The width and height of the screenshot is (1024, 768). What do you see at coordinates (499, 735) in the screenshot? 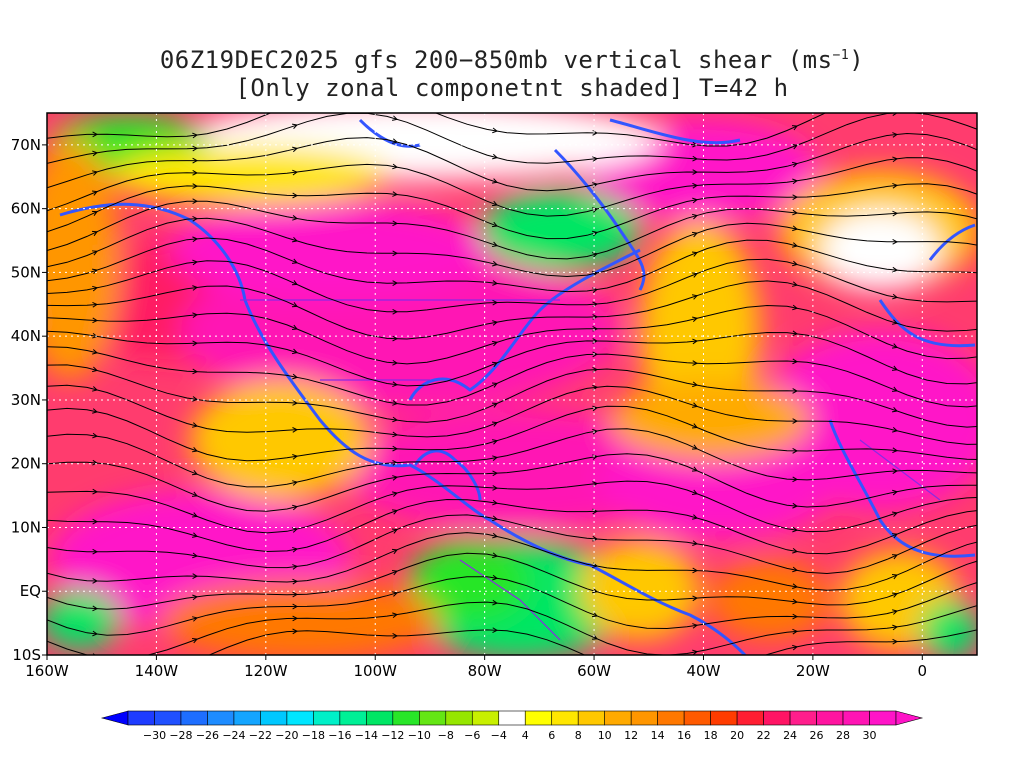
I see `colorbar-label: −4` at bounding box center [499, 735].